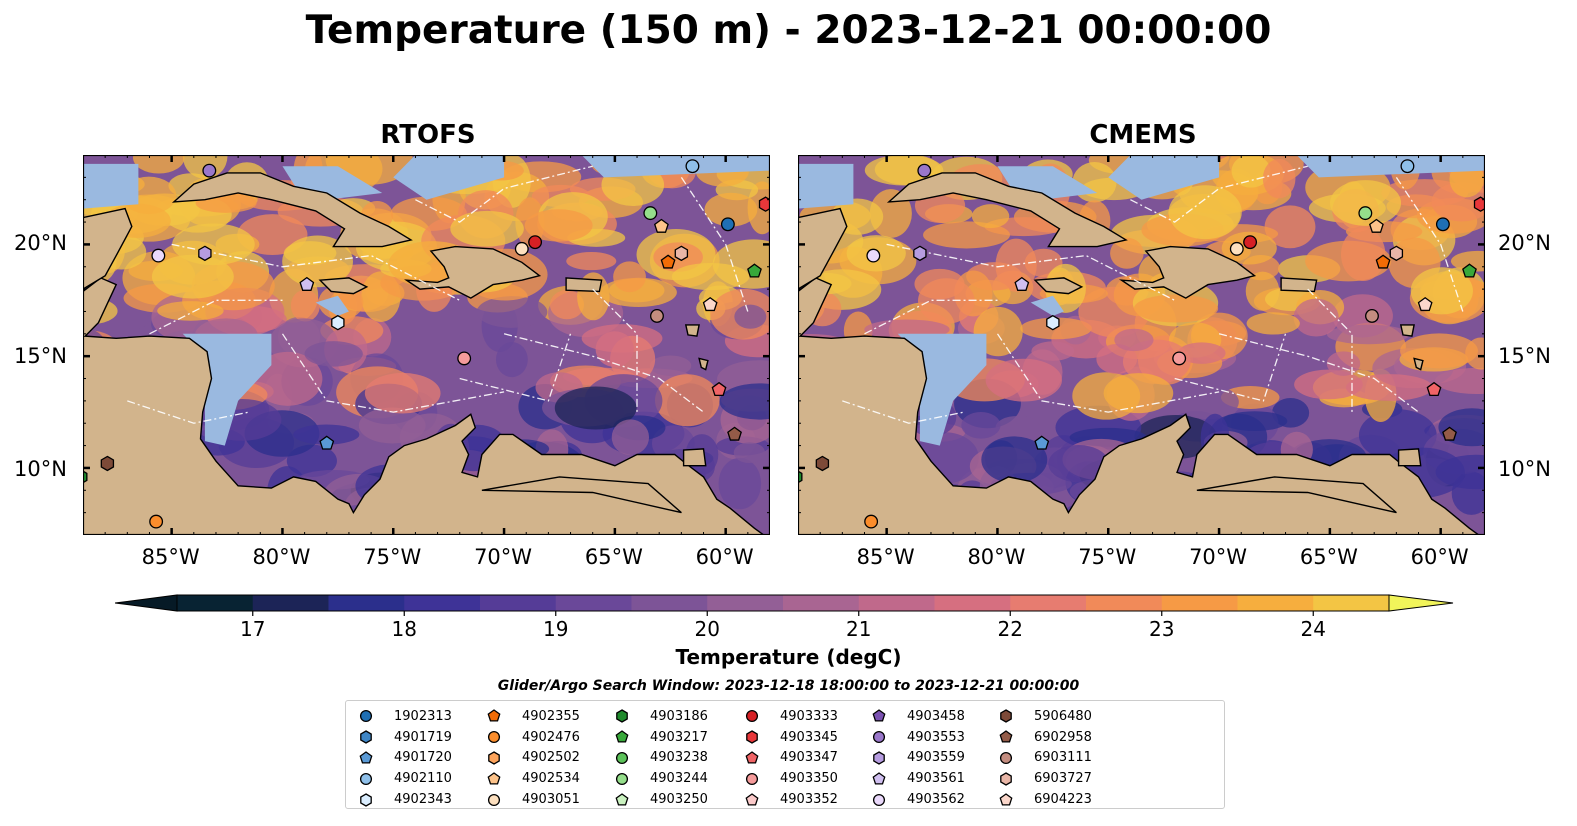  Describe the element at coordinates (791, 799) in the screenshot. I see `legend-item: 4903352` at that location.